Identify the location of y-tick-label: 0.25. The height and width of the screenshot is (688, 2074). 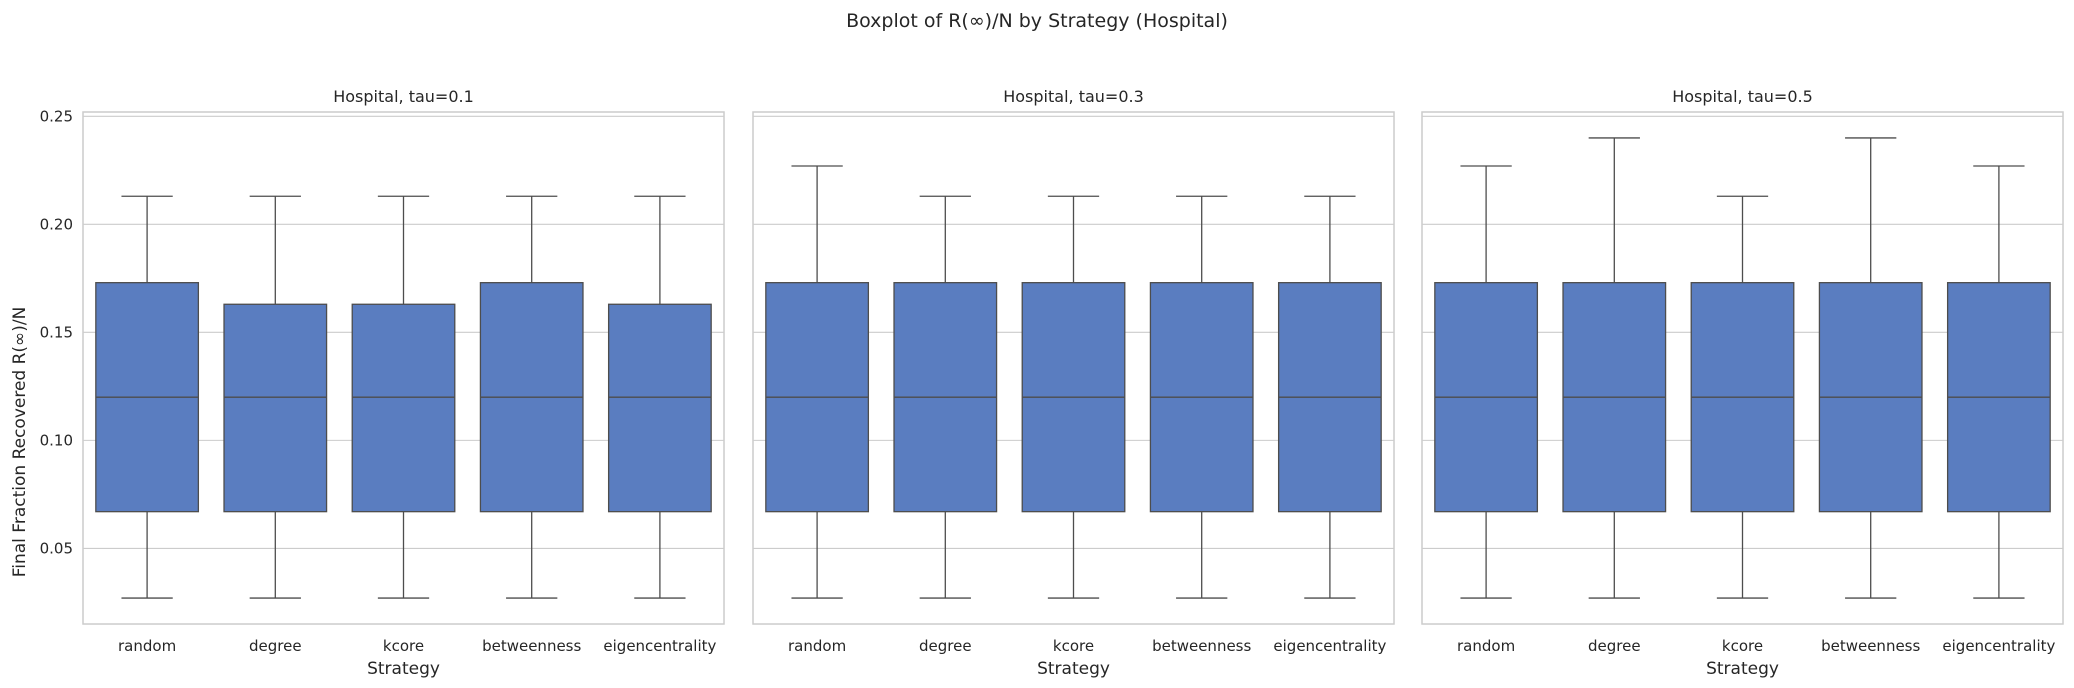
(56, 116).